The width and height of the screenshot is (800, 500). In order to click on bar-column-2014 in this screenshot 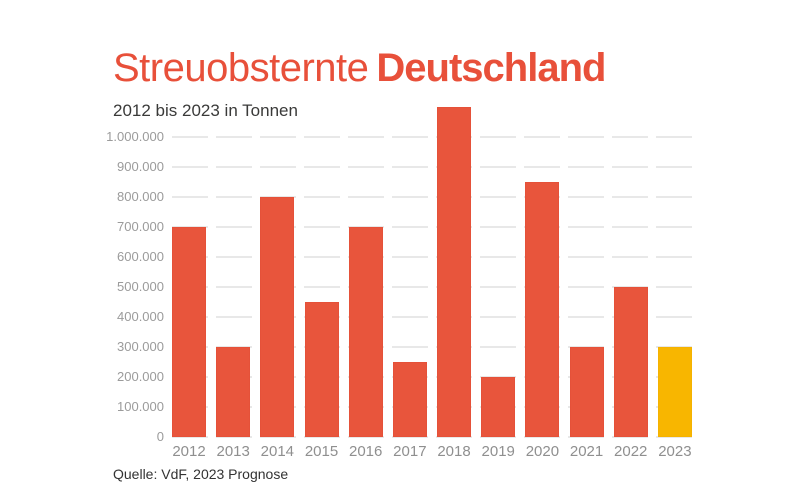, I will do `click(277, 287)`.